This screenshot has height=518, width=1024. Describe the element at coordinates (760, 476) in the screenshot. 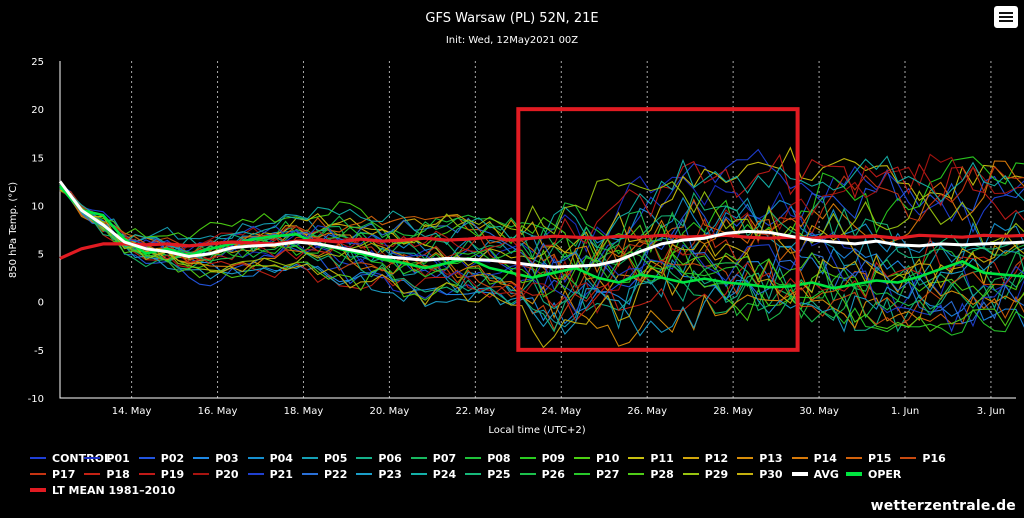

I see `legend-item-p30: P30` at that location.